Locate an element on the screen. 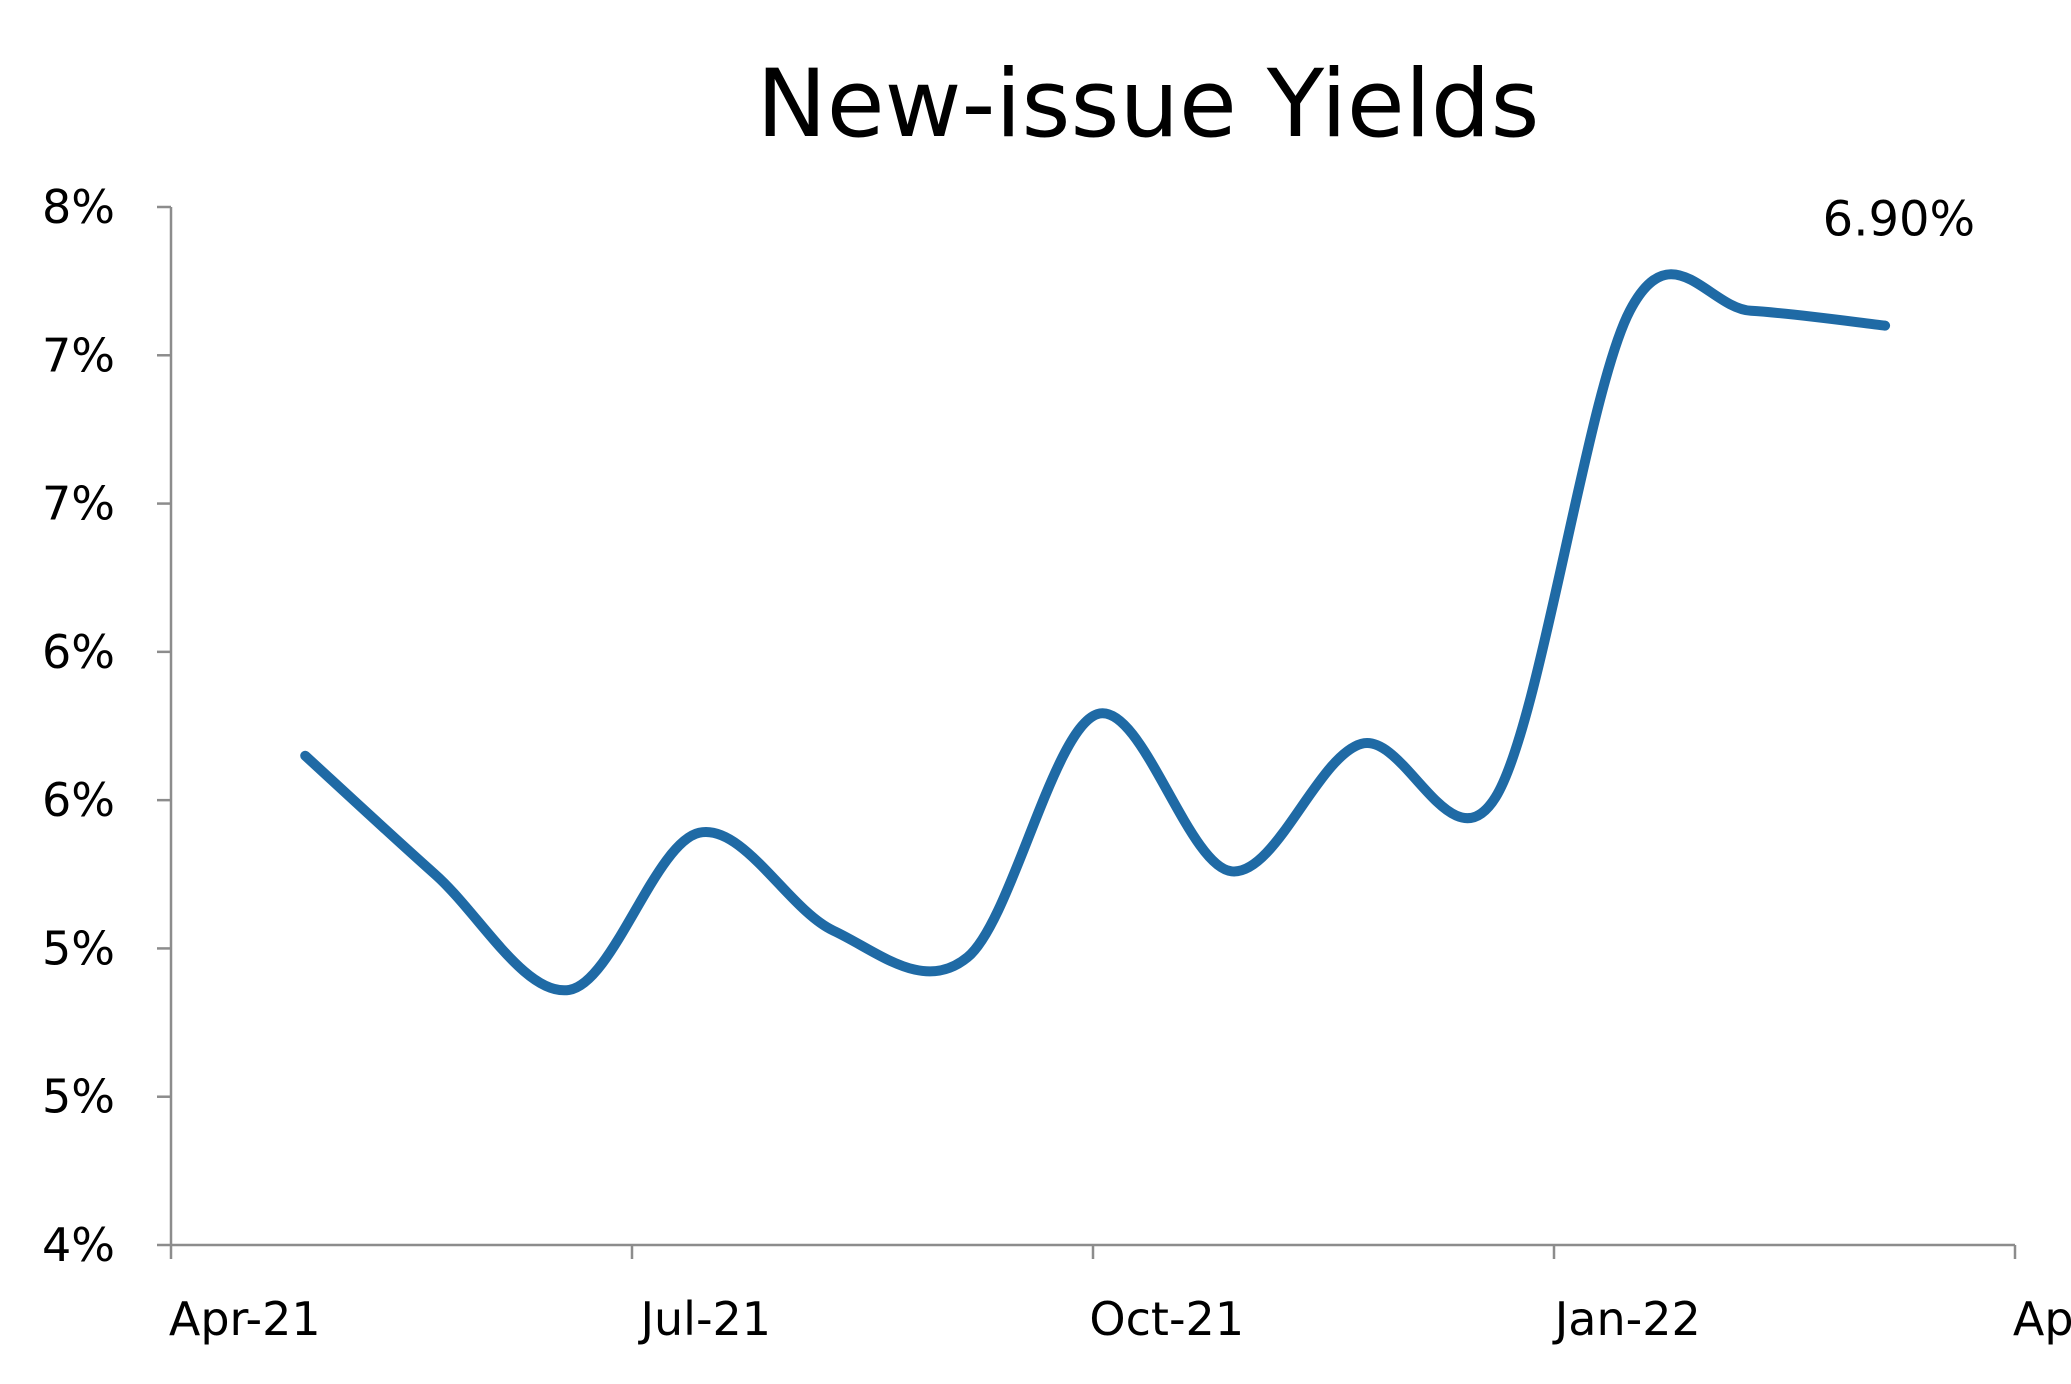 The height and width of the screenshot is (1384, 2071). x-tick-label: Jul-21 is located at coordinates (704, 1319).